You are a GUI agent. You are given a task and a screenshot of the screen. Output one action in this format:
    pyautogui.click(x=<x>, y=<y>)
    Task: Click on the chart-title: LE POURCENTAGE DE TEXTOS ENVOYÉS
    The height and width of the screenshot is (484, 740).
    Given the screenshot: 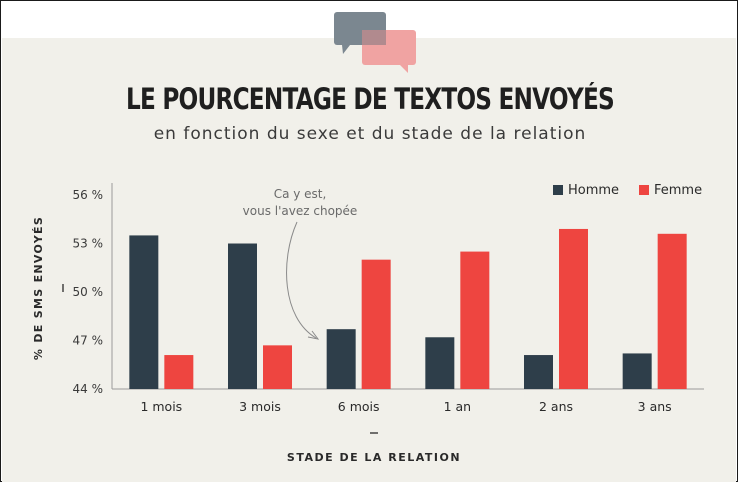 What is the action you would take?
    pyautogui.click(x=370, y=99)
    